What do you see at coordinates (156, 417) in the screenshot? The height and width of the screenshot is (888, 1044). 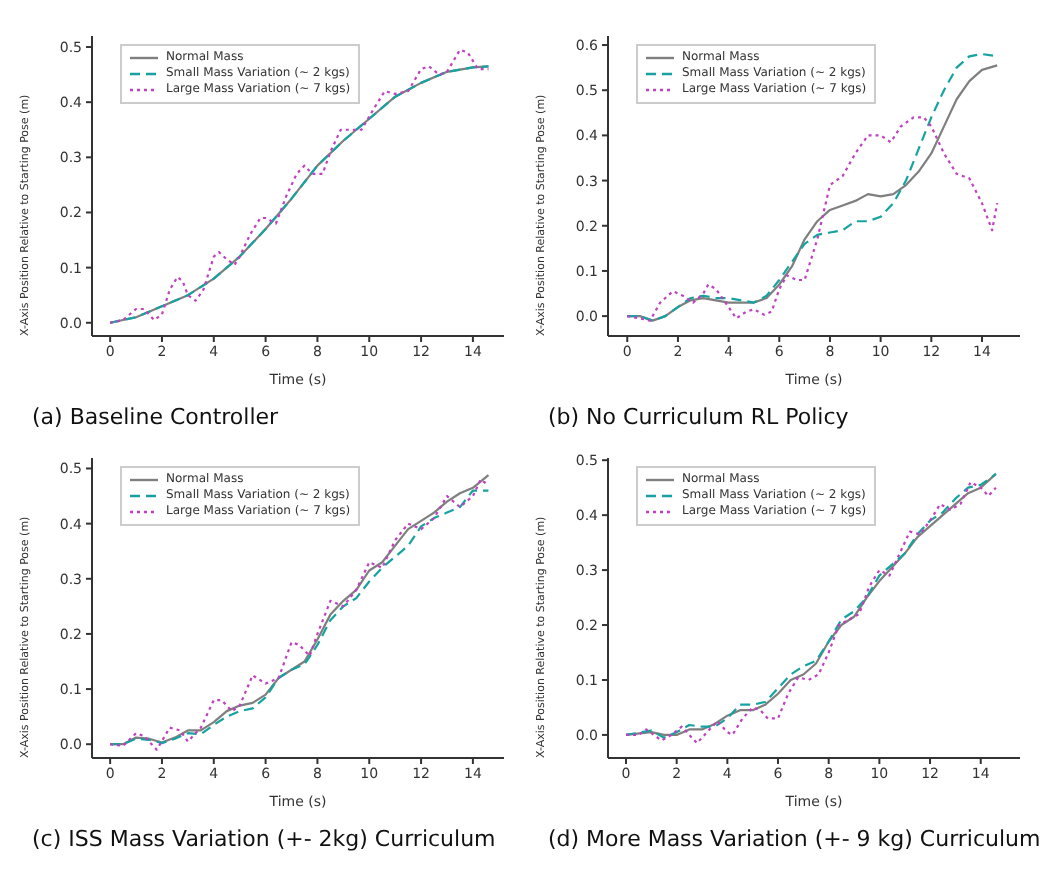 I see `text: (a) Baseline Controller` at bounding box center [156, 417].